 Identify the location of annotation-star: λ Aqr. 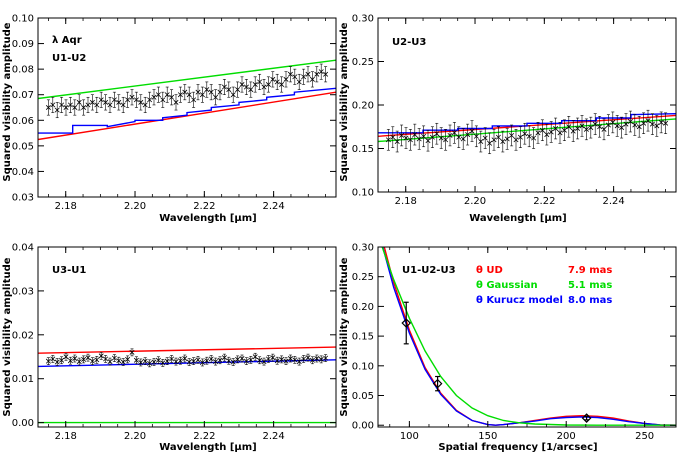
(67, 40).